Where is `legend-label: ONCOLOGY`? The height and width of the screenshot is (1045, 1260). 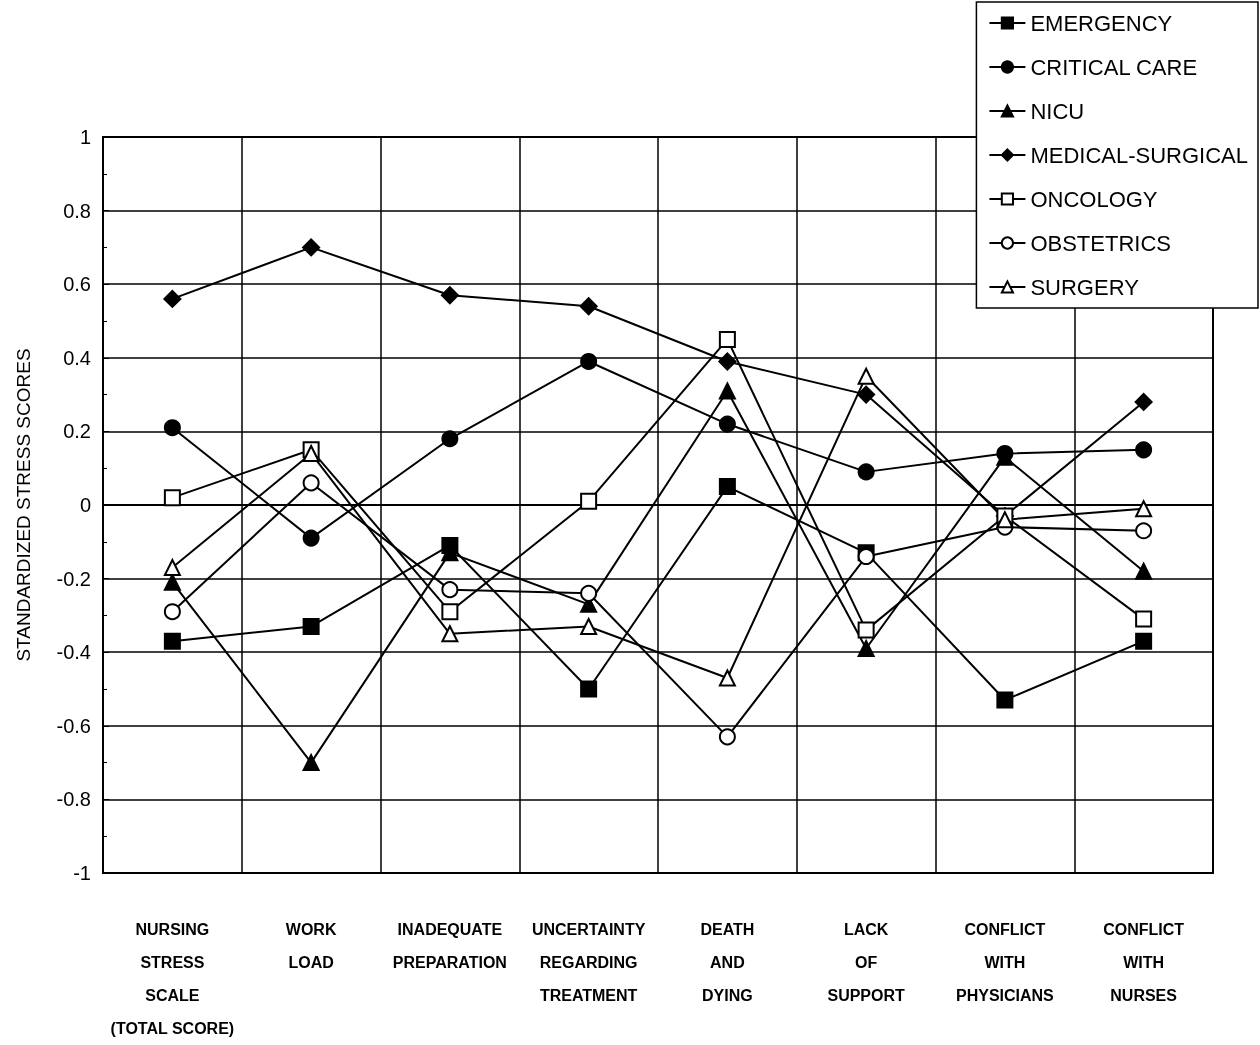 legend-label: ONCOLOGY is located at coordinates (1094, 199).